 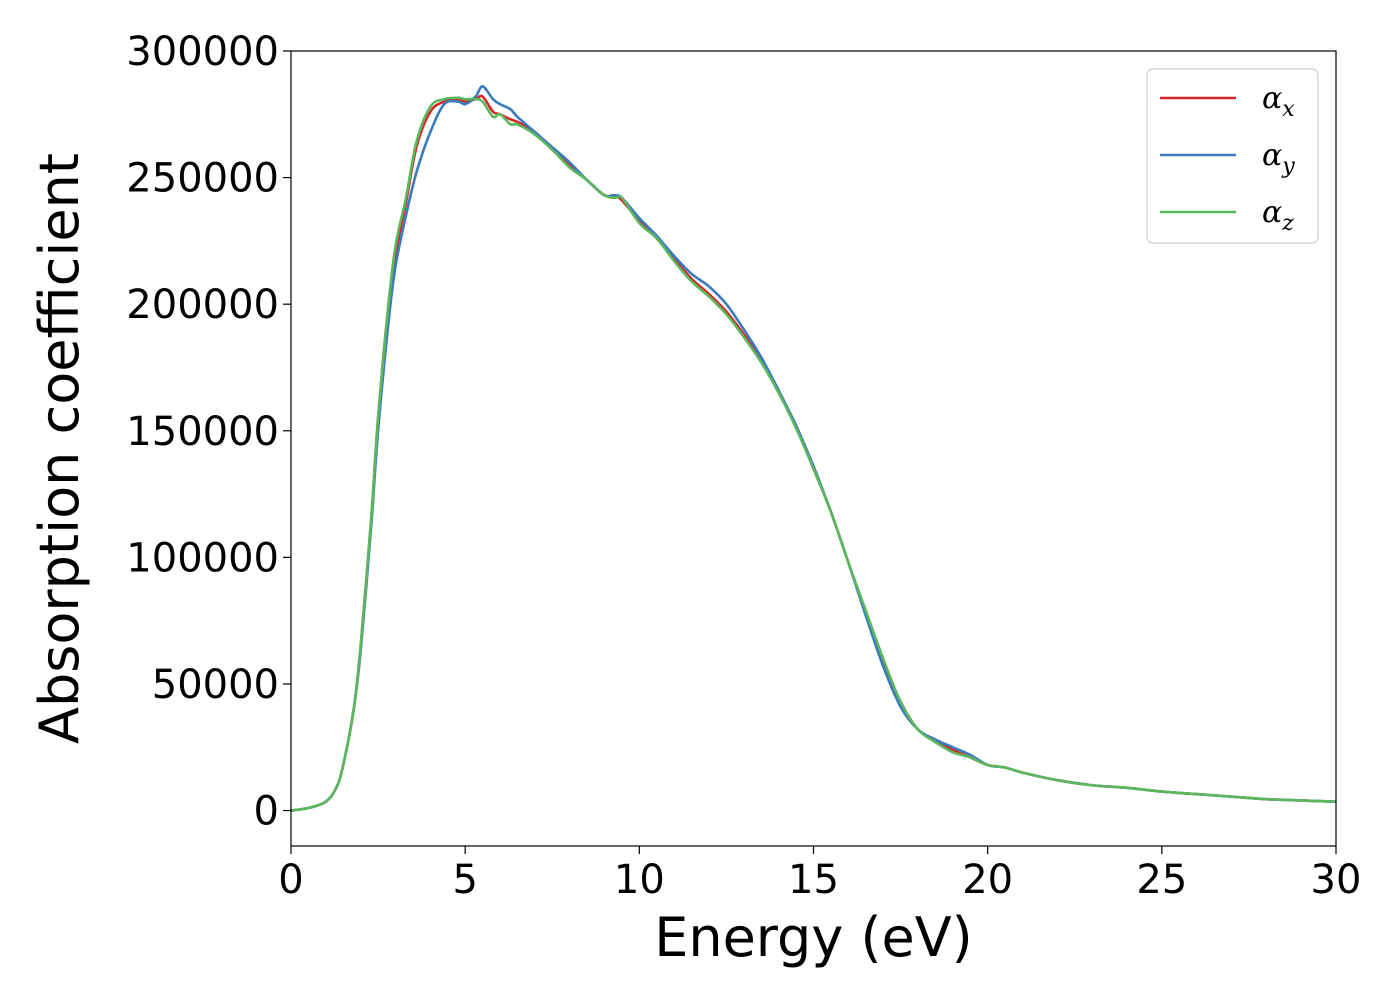 I want to click on y-tick-label: 250000, so click(x=202, y=179).